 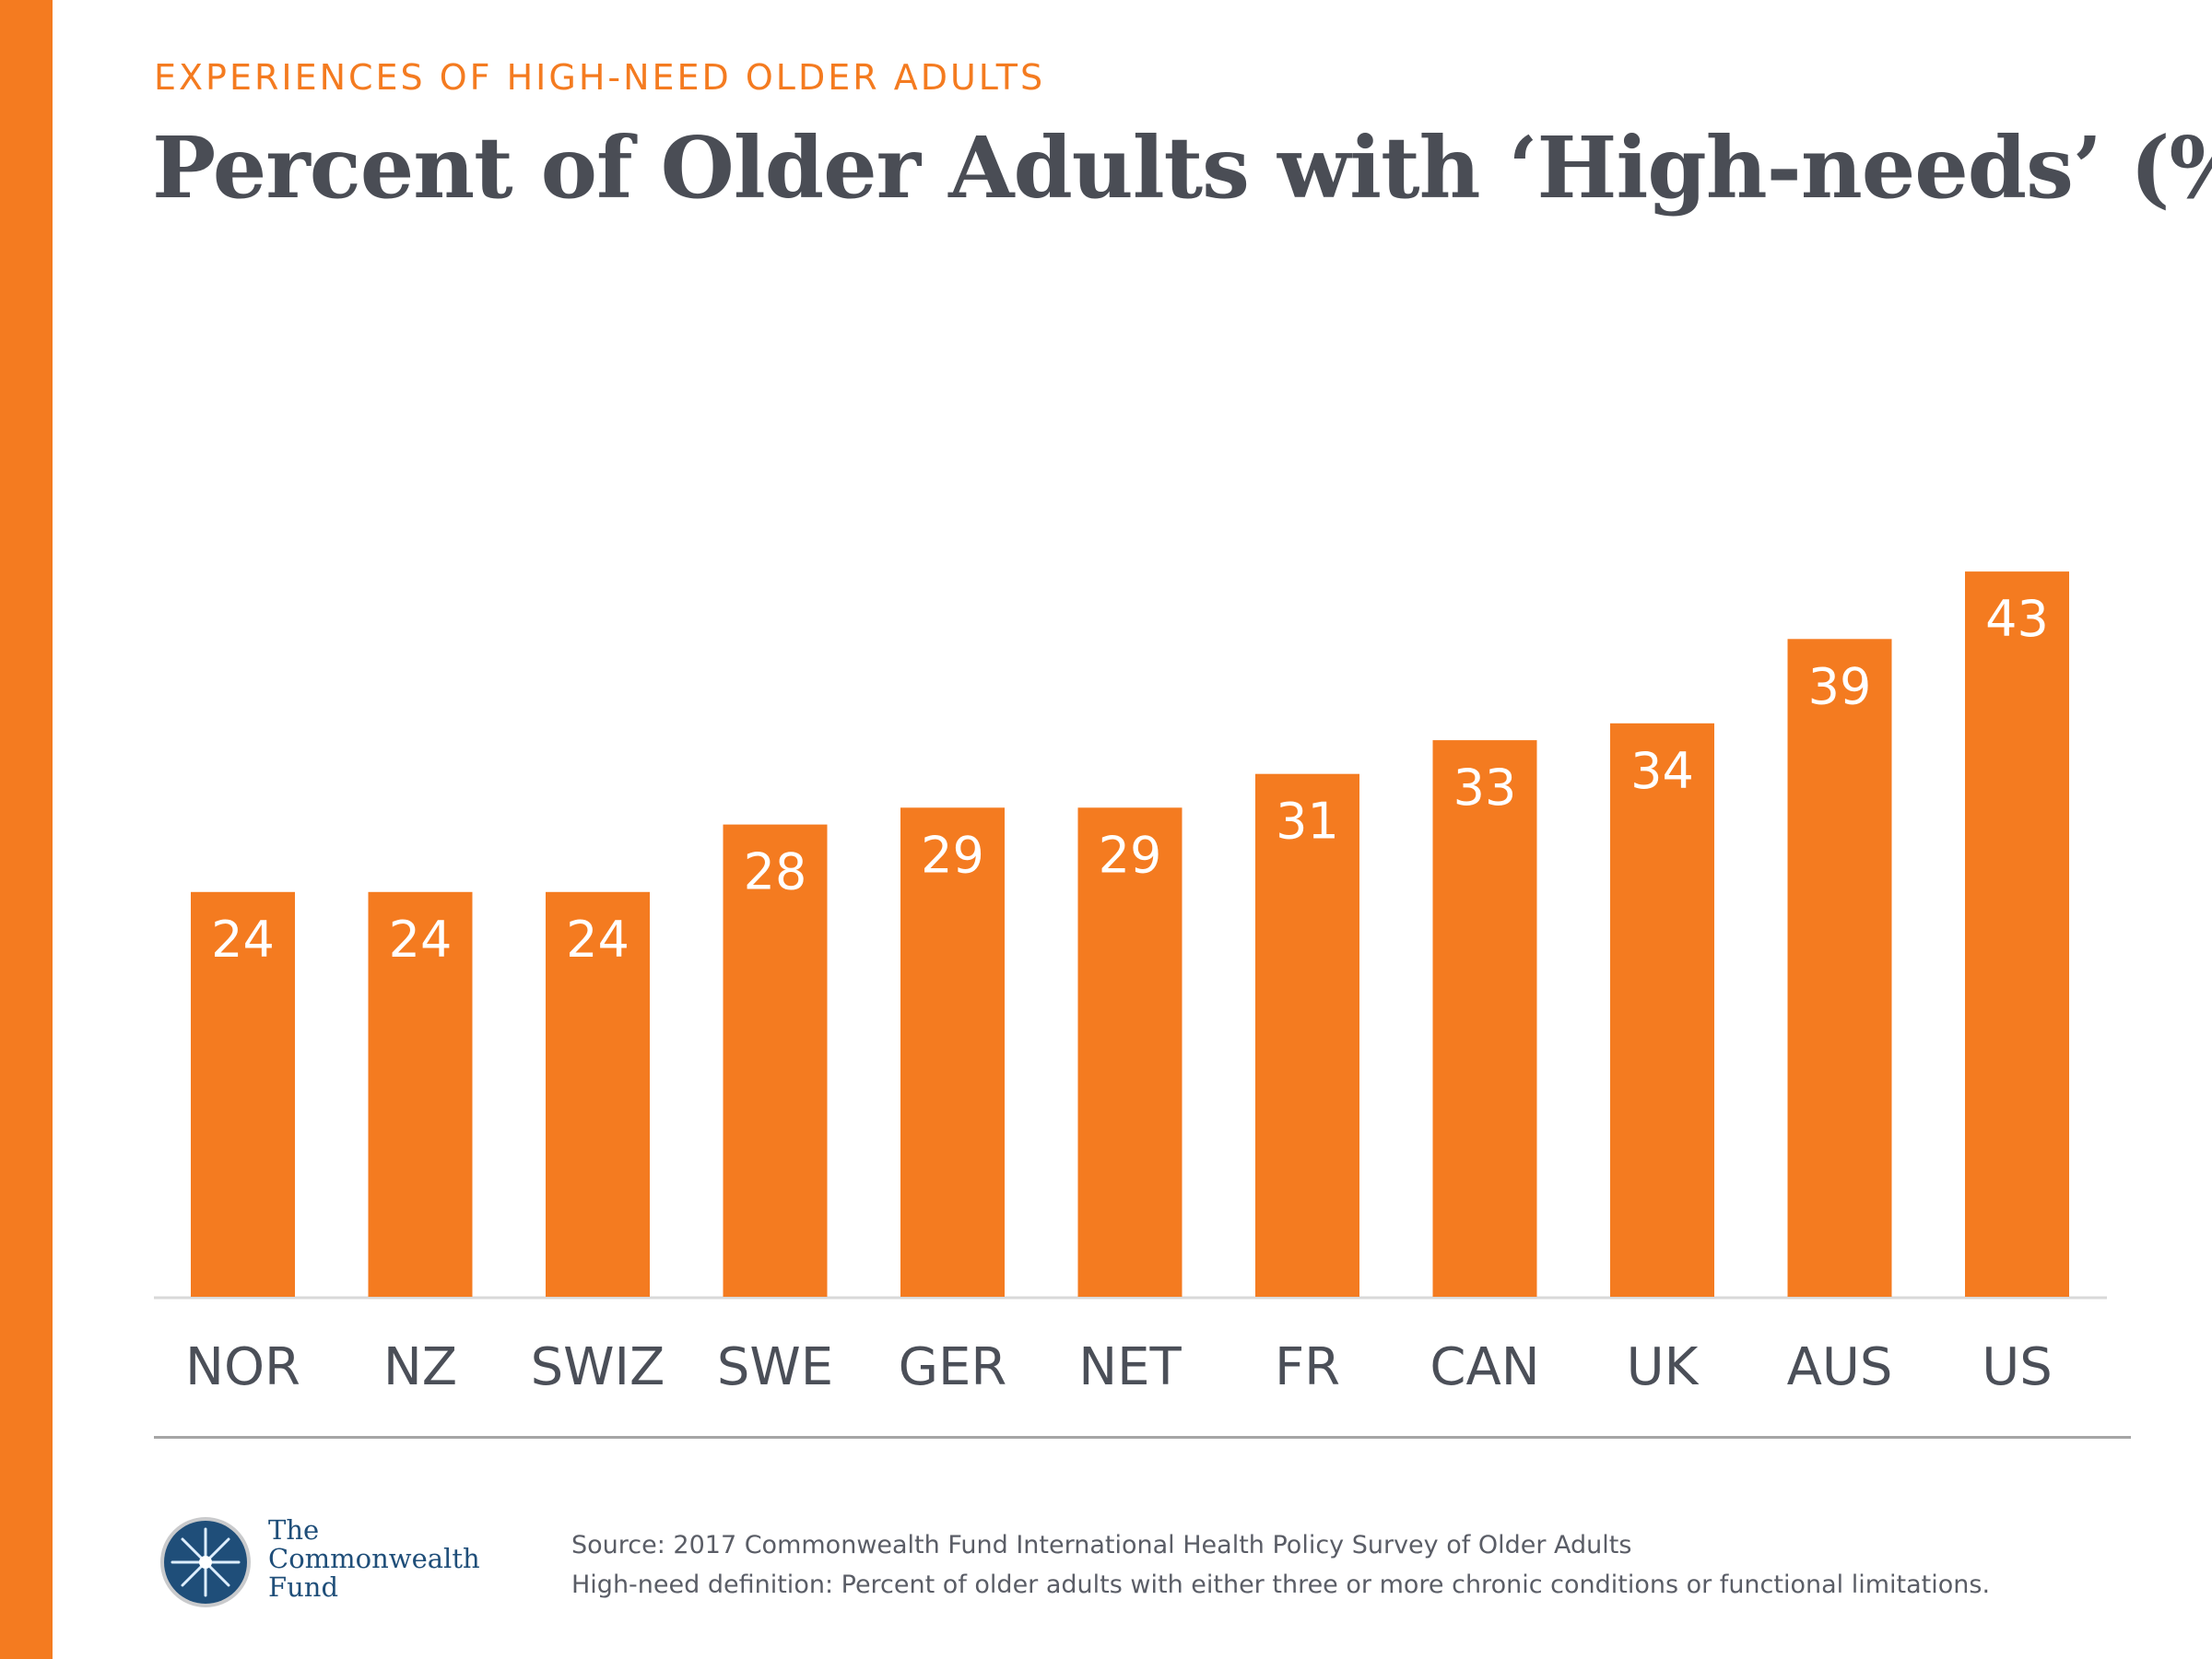 What do you see at coordinates (1307, 1035) in the screenshot?
I see `bar-fr` at bounding box center [1307, 1035].